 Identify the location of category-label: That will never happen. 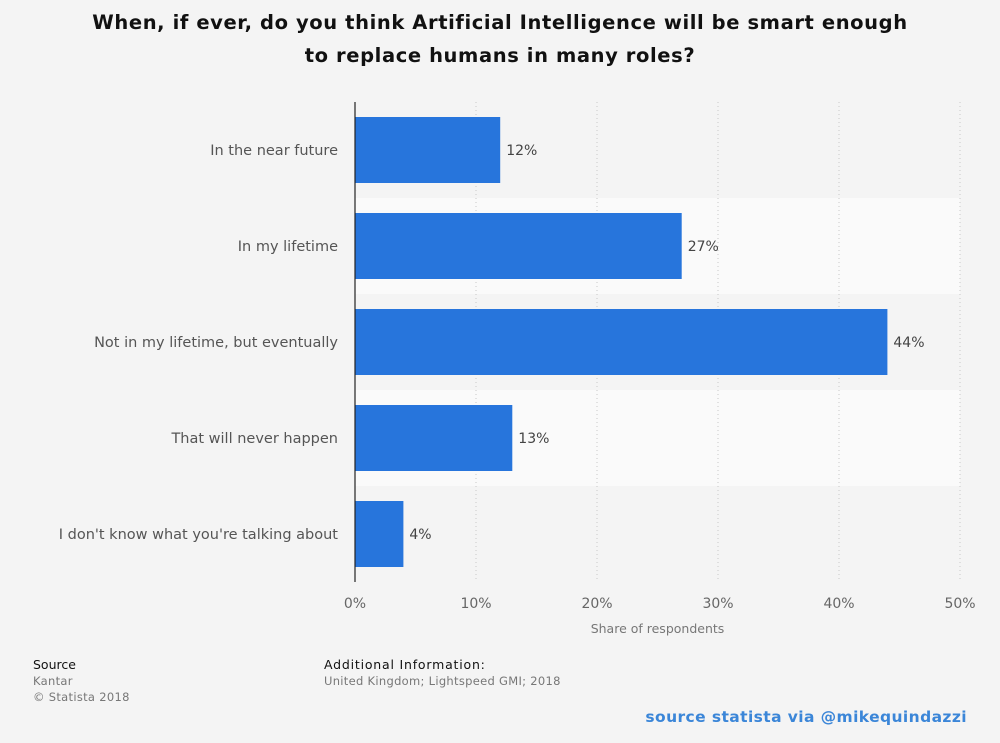
(254, 439).